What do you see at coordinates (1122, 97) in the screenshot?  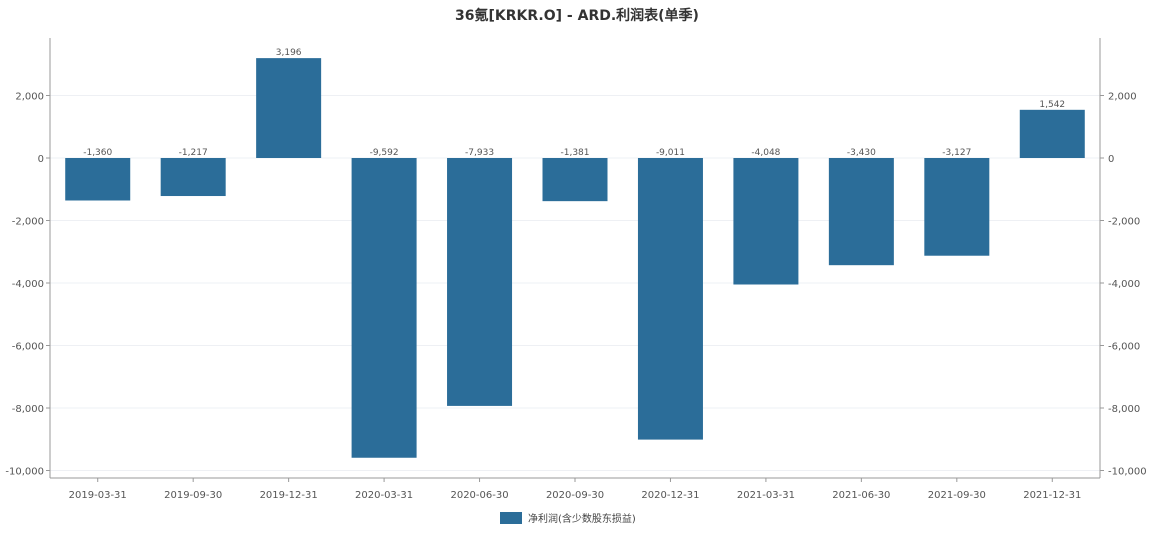 I see `y-tick-label-right: 2,000` at bounding box center [1122, 97].